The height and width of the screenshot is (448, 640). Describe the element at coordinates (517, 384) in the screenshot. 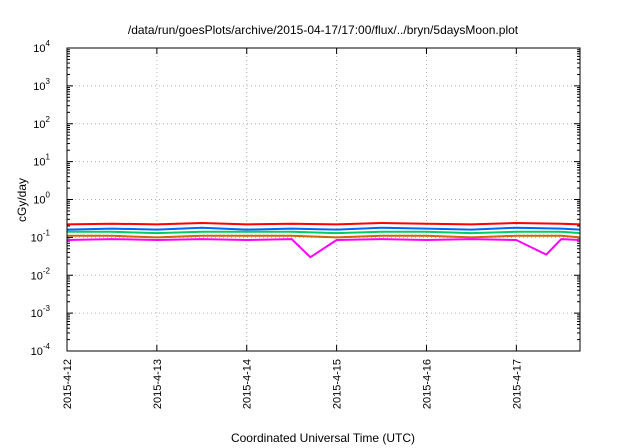

I see `x-tick-label: 2015-4-17` at that location.